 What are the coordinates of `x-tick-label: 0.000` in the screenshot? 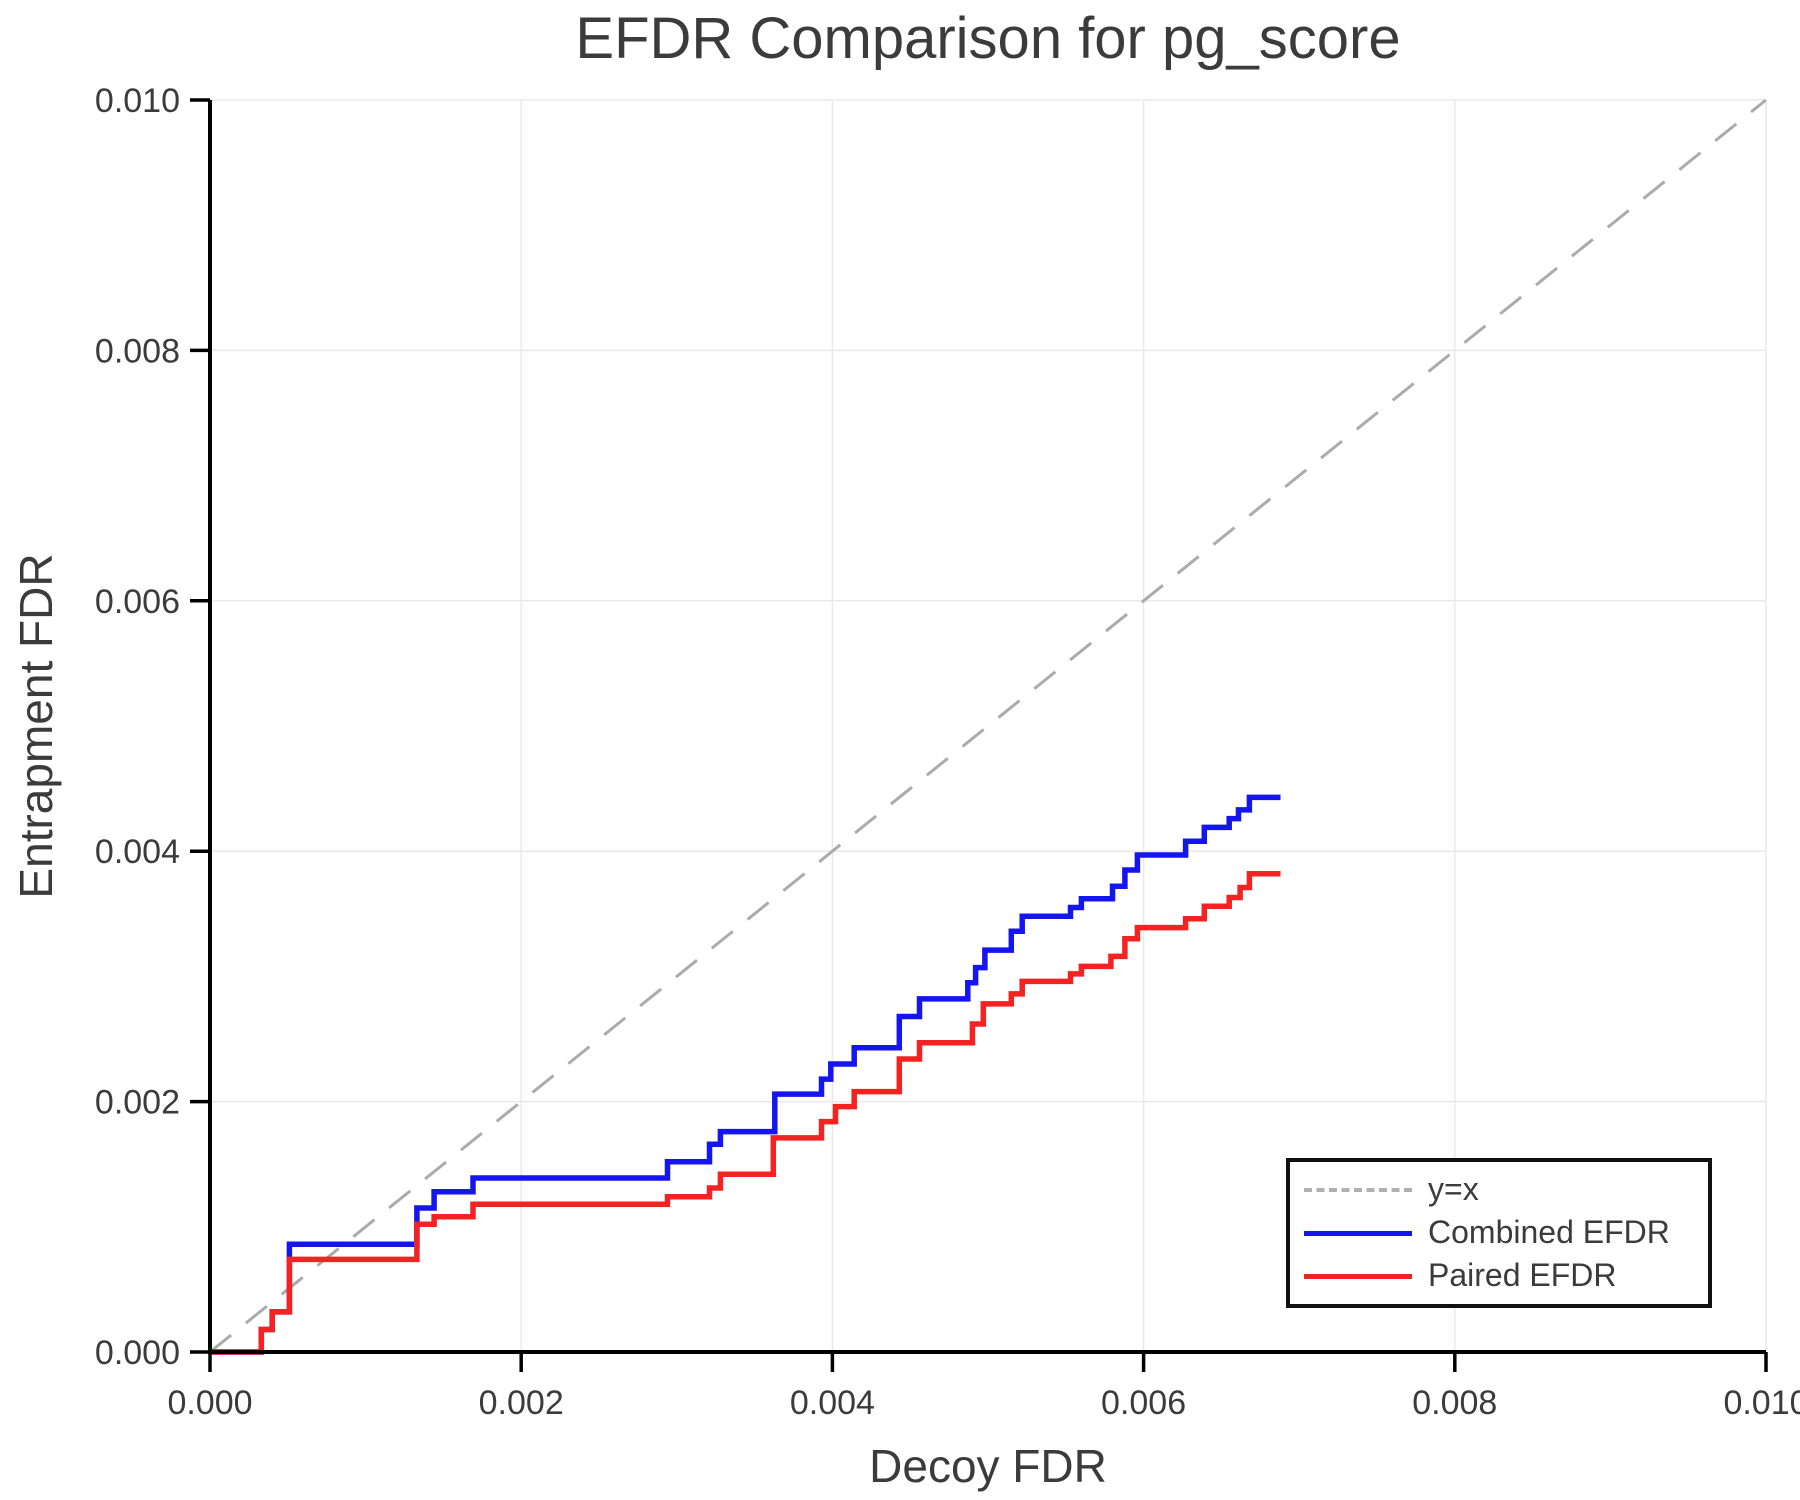 It's located at (209, 1403).